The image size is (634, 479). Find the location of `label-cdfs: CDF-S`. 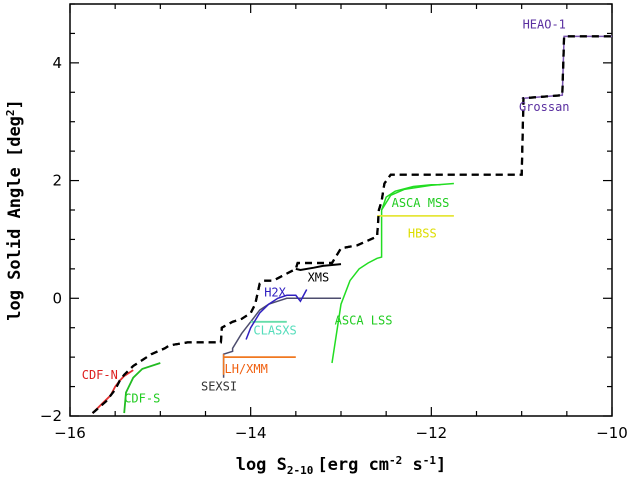

label-cdfs: CDF-S is located at coordinates (142, 398).